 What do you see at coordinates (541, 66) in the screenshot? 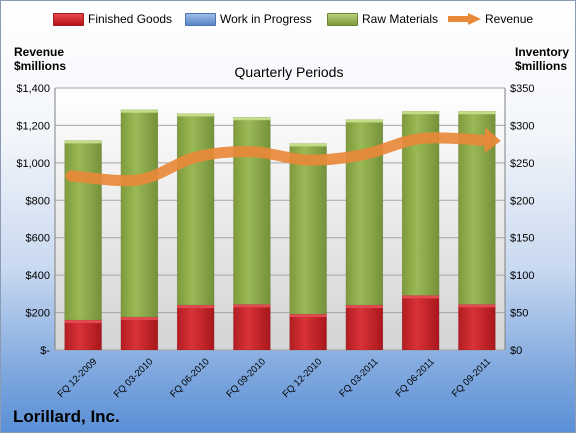
I see `right-axis-title-line2: $millions` at bounding box center [541, 66].